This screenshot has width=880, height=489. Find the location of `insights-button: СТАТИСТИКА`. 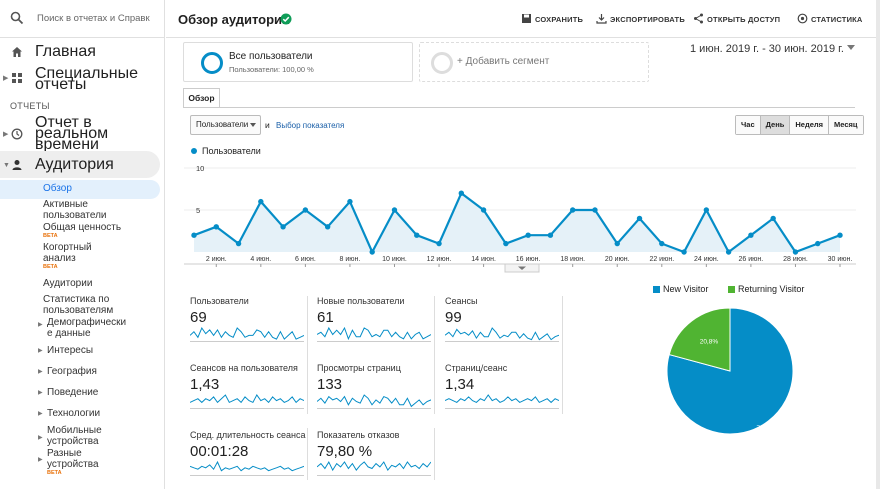

insights-button: СТАТИСТИКА is located at coordinates (830, 18).